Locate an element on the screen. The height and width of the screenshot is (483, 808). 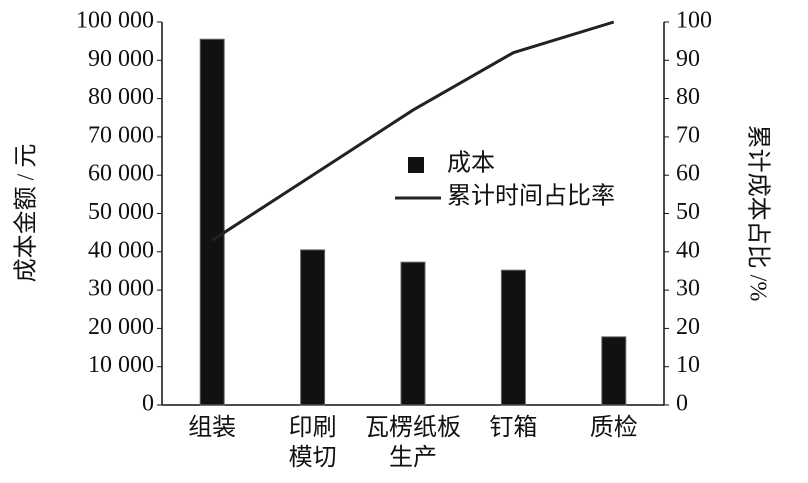
x-tick-label: 瓦楞纸板生产 is located at coordinates (413, 442).